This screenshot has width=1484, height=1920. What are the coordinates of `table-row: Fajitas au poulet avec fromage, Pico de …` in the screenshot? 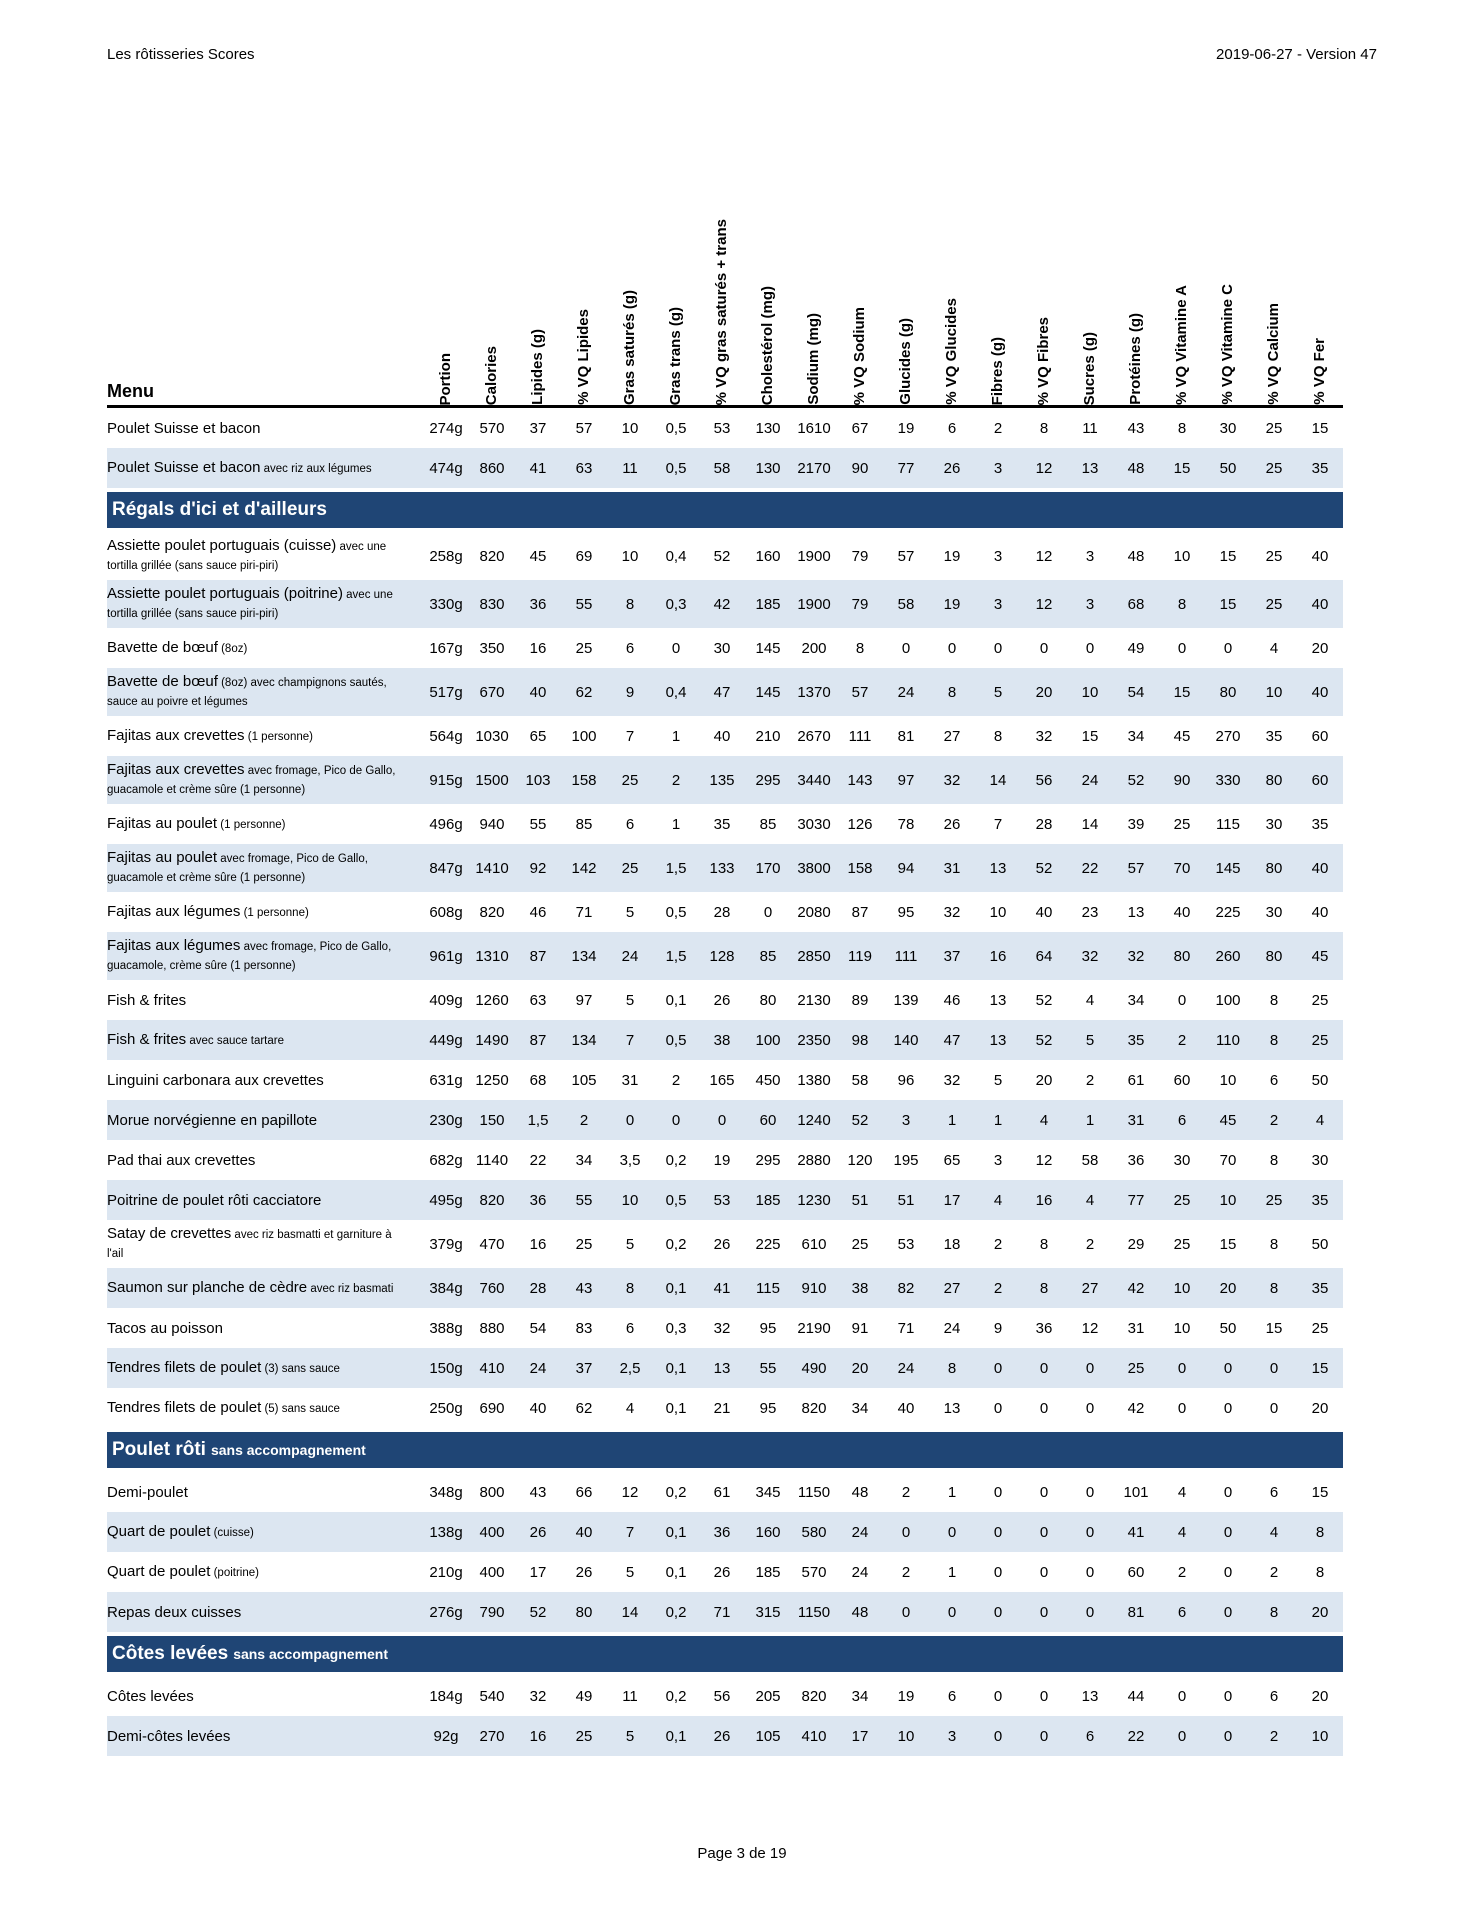 It's located at (725, 868).